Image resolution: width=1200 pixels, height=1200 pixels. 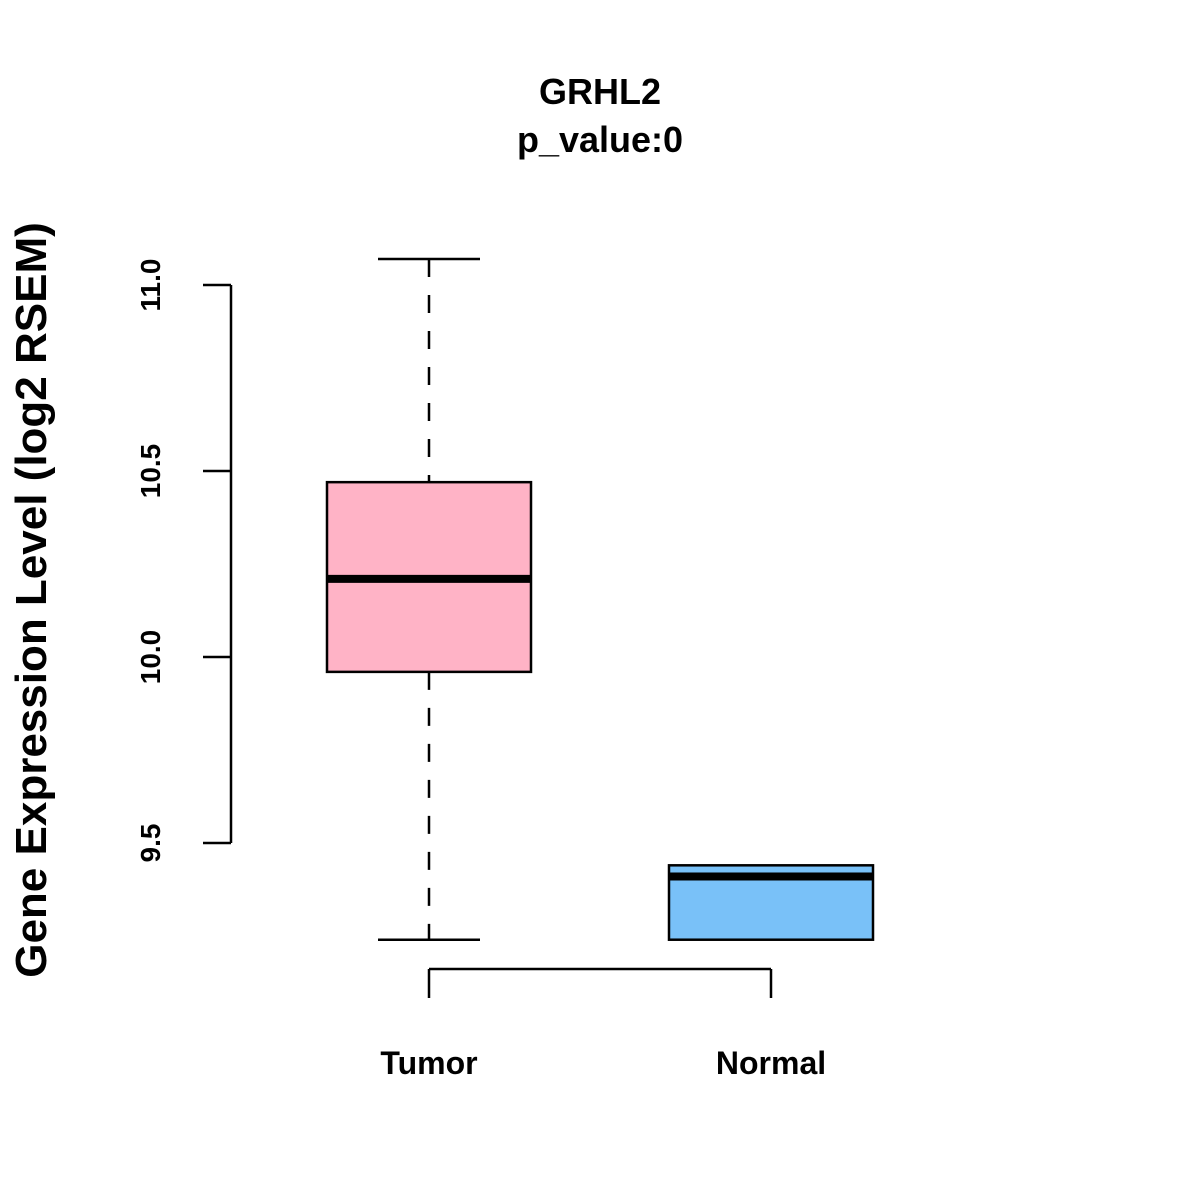 What do you see at coordinates (600, 139) in the screenshot?
I see `chart-subtitle: p_value:0` at bounding box center [600, 139].